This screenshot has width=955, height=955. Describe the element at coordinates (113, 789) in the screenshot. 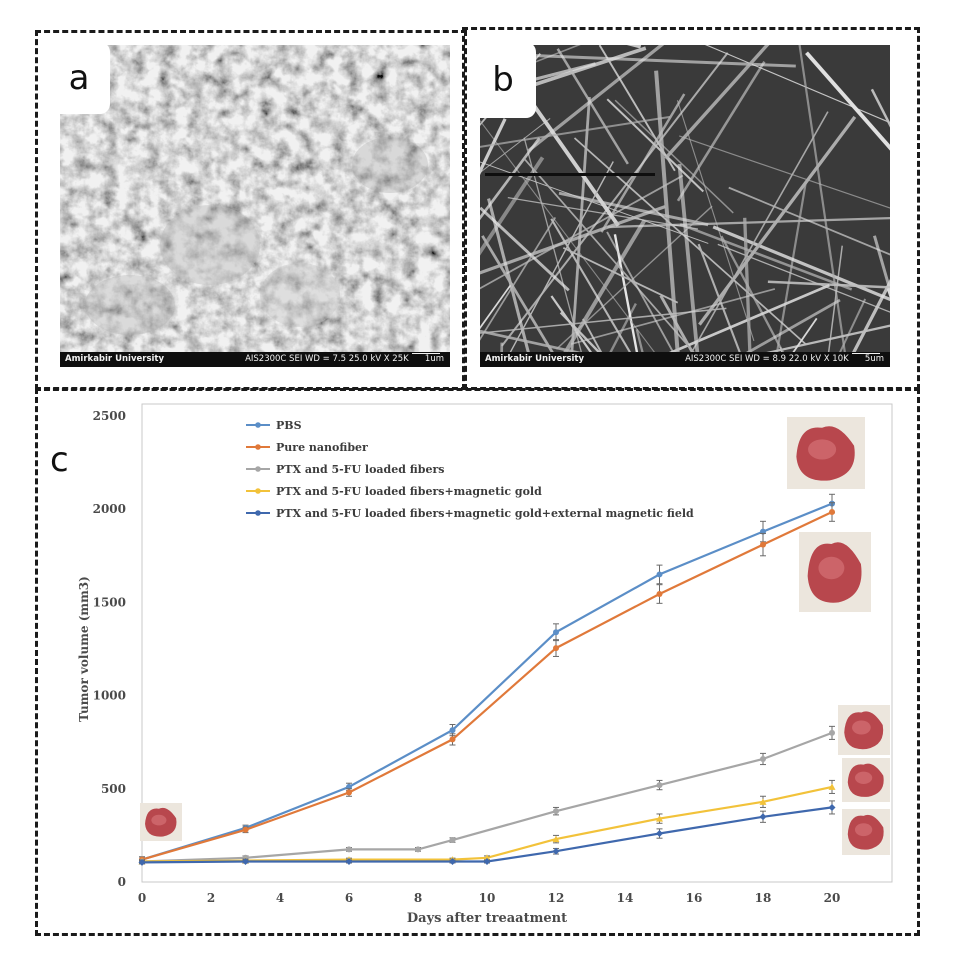

I see `y-tick-label: 500` at that location.